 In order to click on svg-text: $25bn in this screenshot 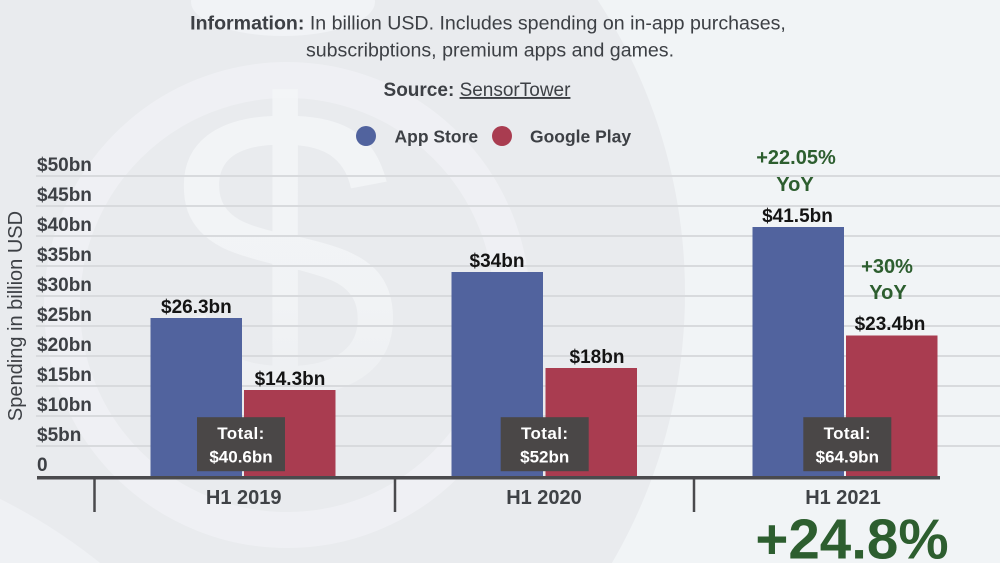, I will do `click(64, 315)`.